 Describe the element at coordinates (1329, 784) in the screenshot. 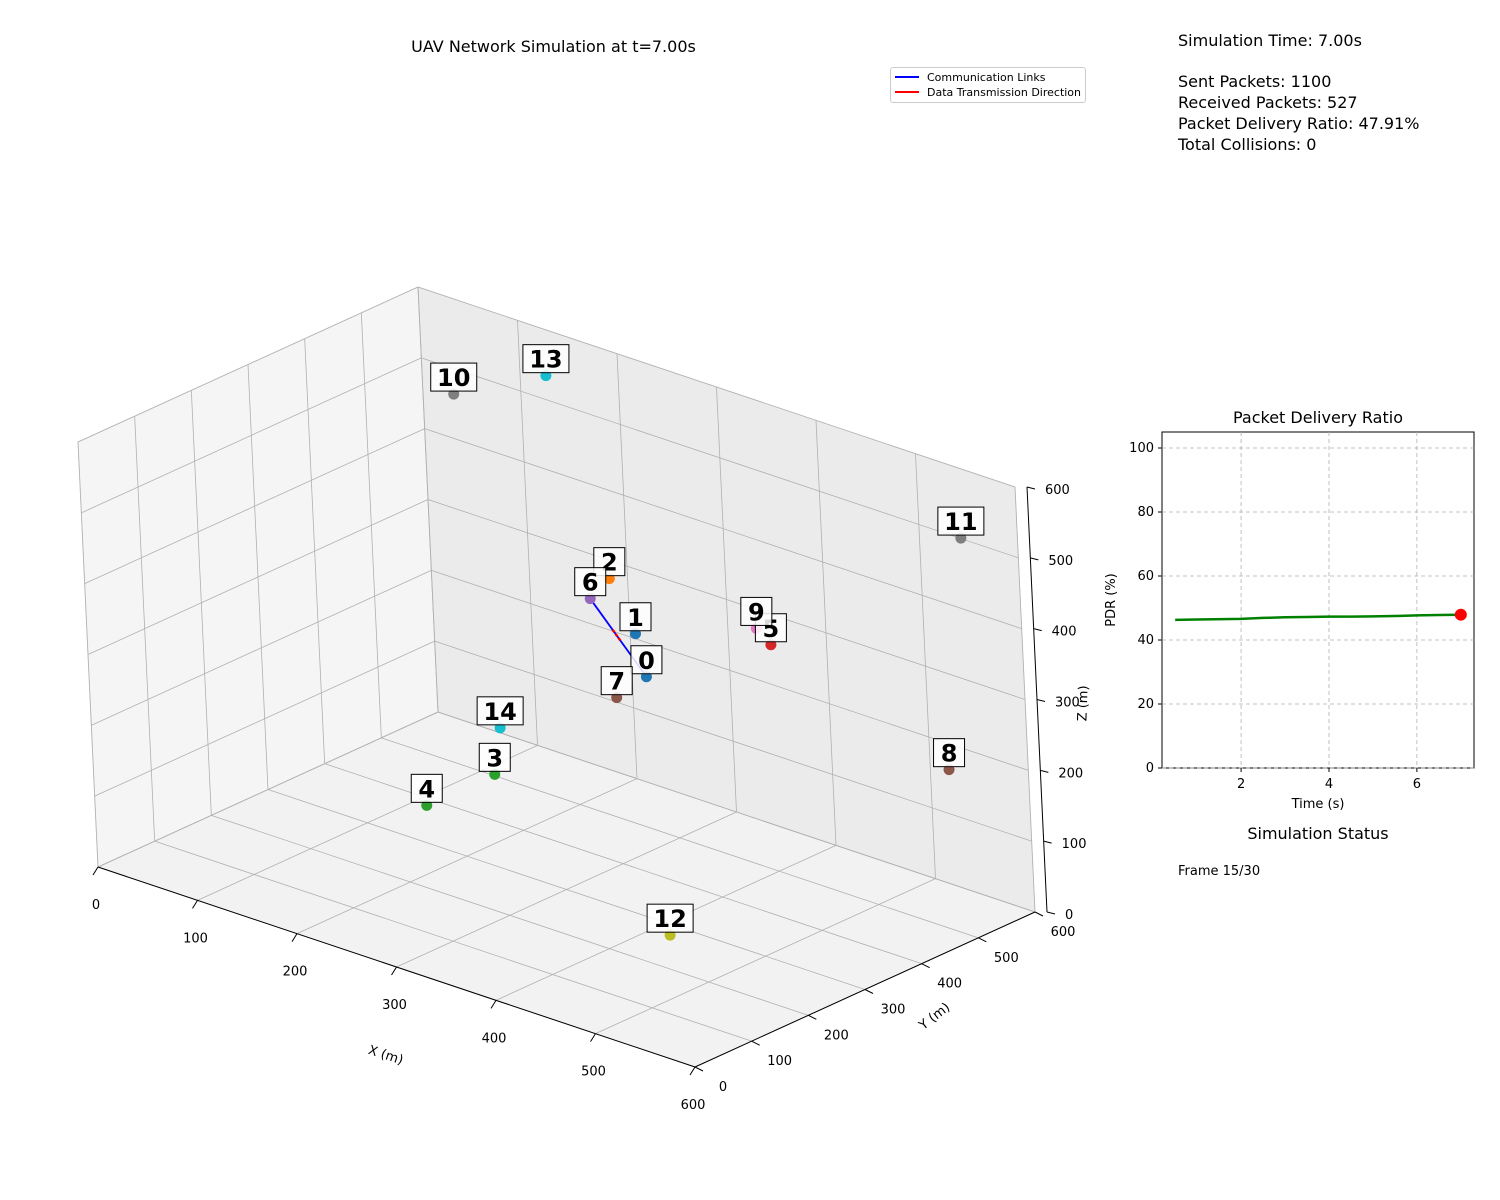

I see `pdr-x-tick-label: 4` at that location.